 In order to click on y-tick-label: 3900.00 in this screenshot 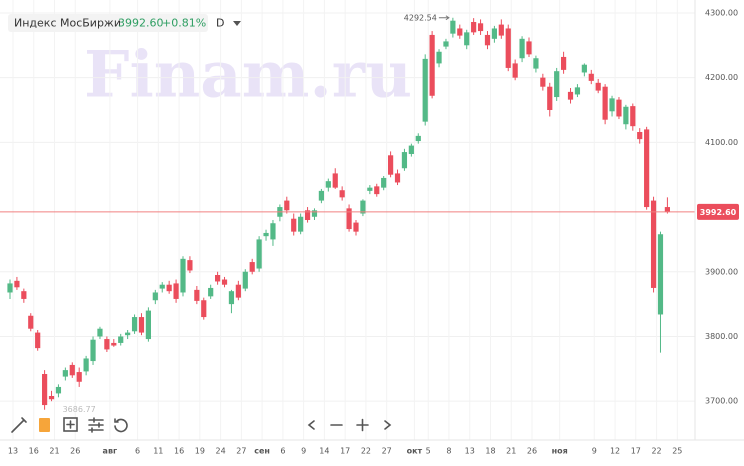, I will do `click(721, 271)`.